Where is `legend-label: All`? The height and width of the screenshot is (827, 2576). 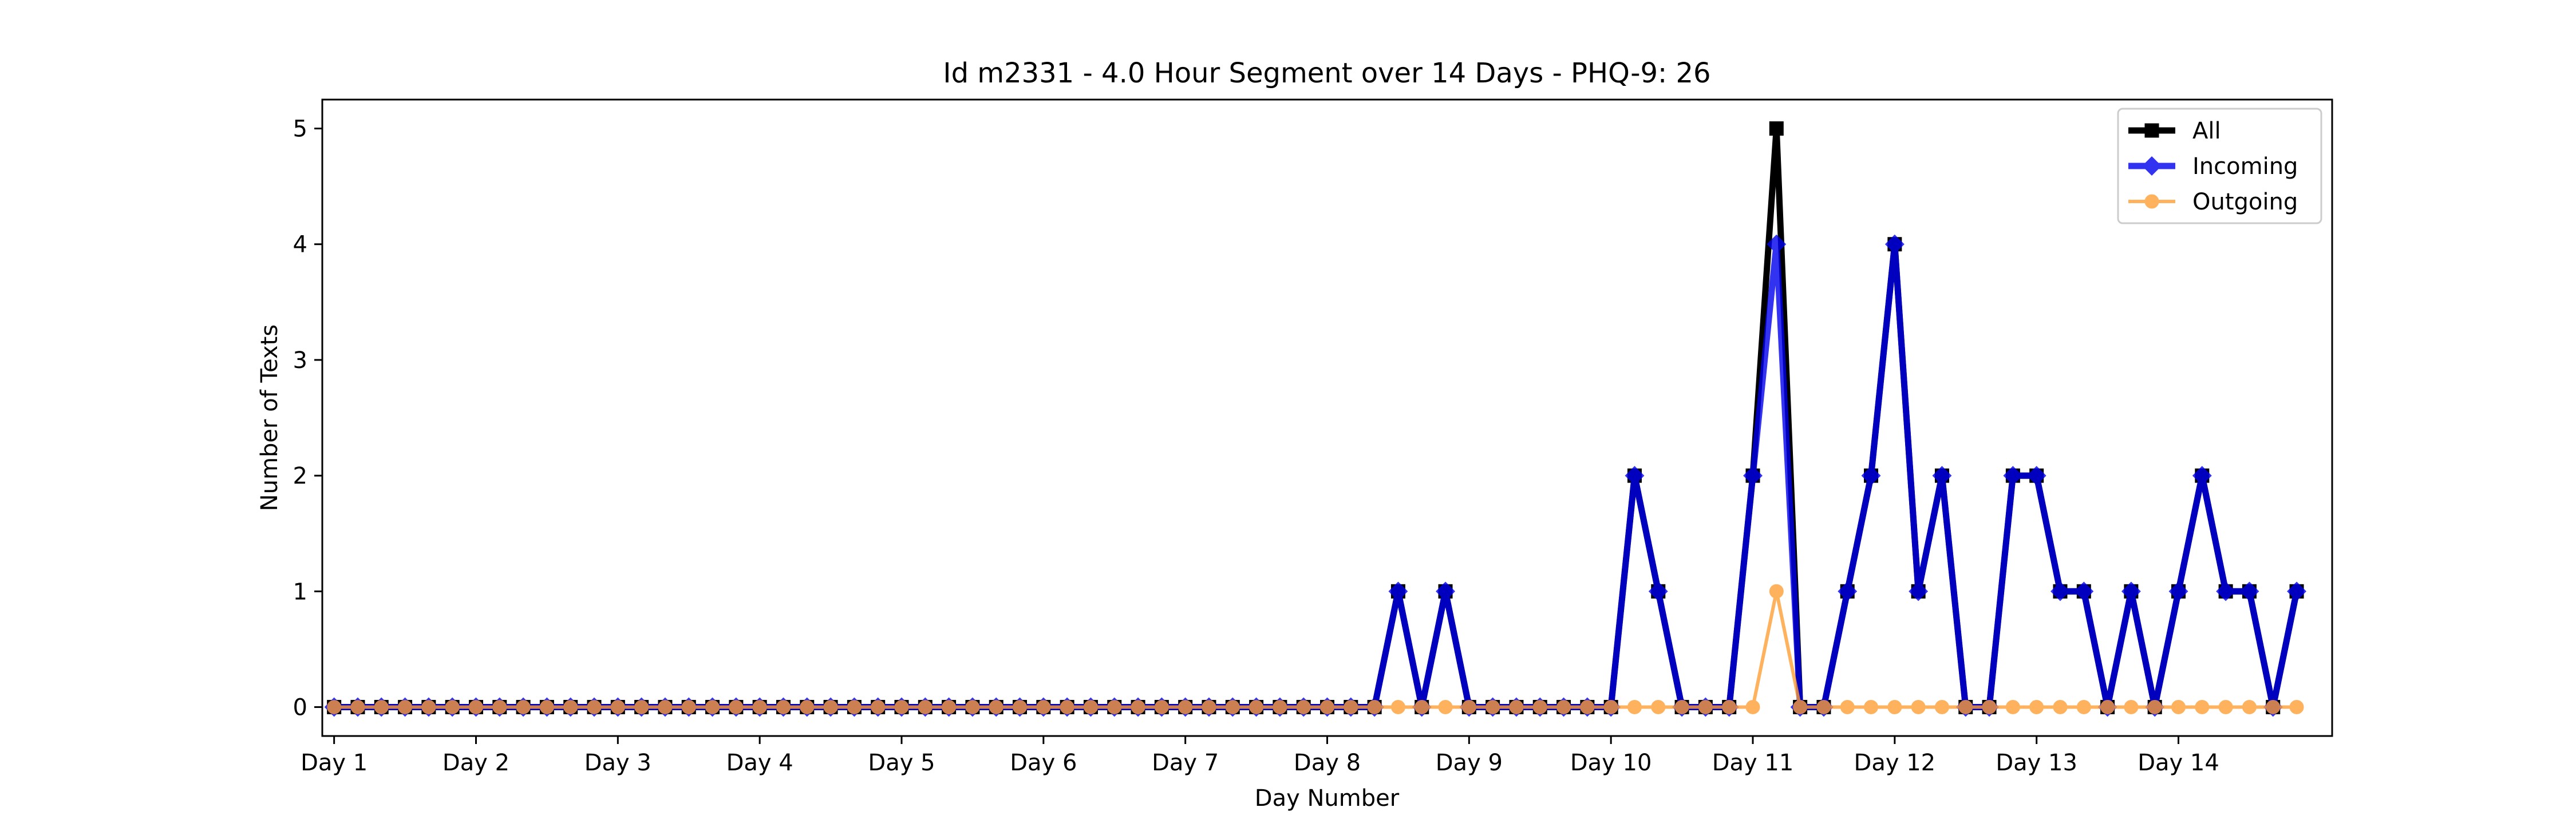 legend-label: All is located at coordinates (2206, 131).